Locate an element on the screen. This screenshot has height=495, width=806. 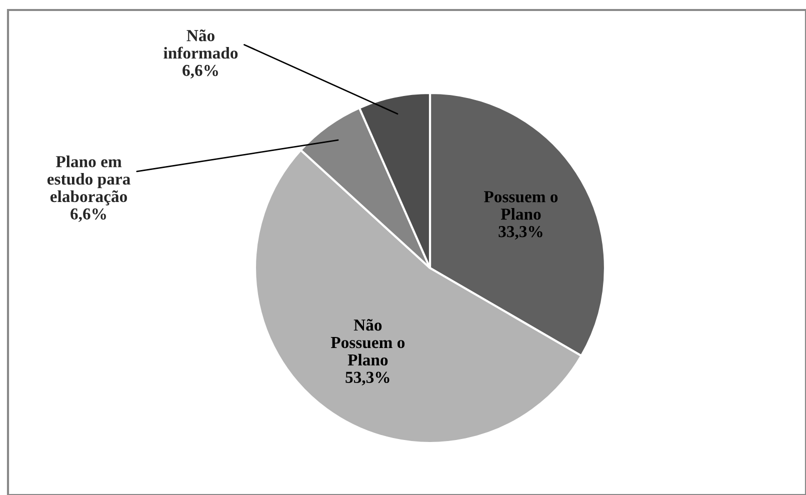
data-label: 33,3% is located at coordinates (520, 233).